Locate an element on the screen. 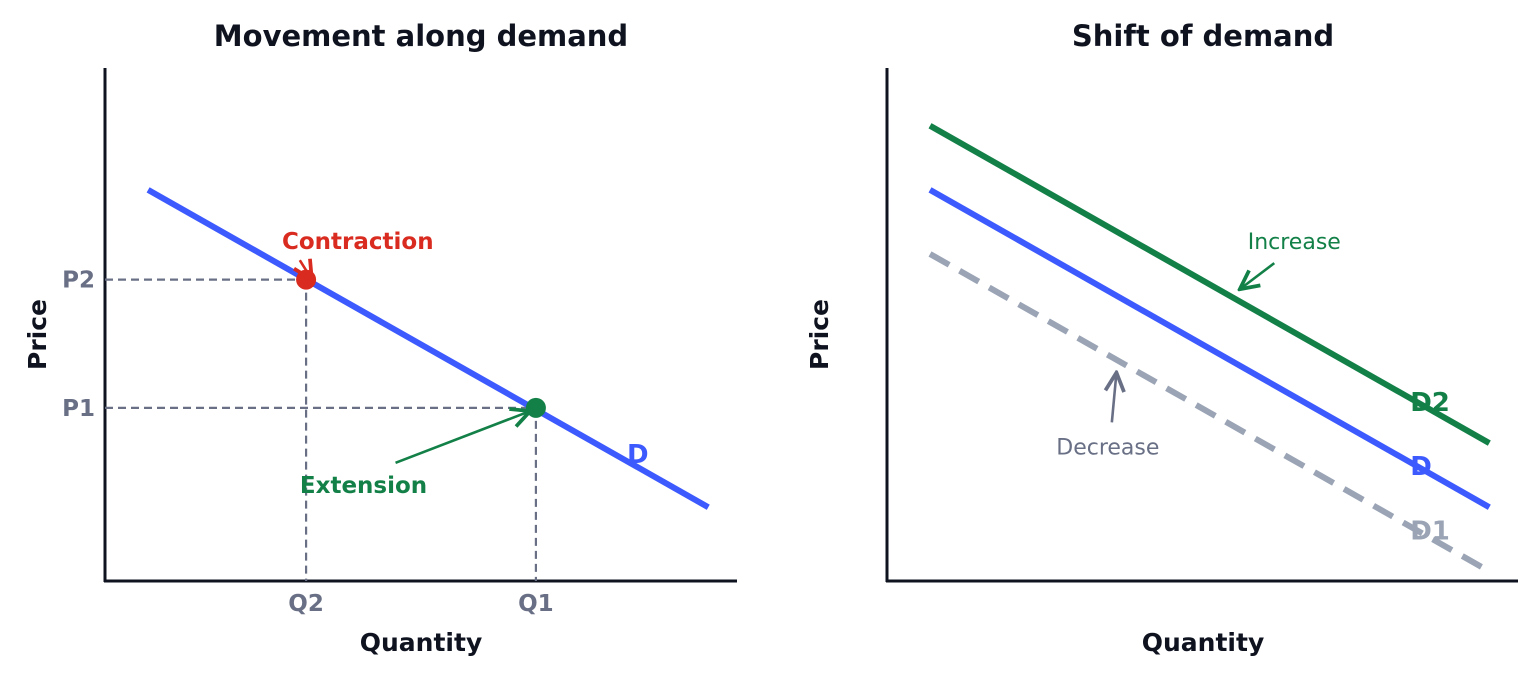 The width and height of the screenshot is (1539, 678). x-tick-label: Q1 is located at coordinates (536, 604).